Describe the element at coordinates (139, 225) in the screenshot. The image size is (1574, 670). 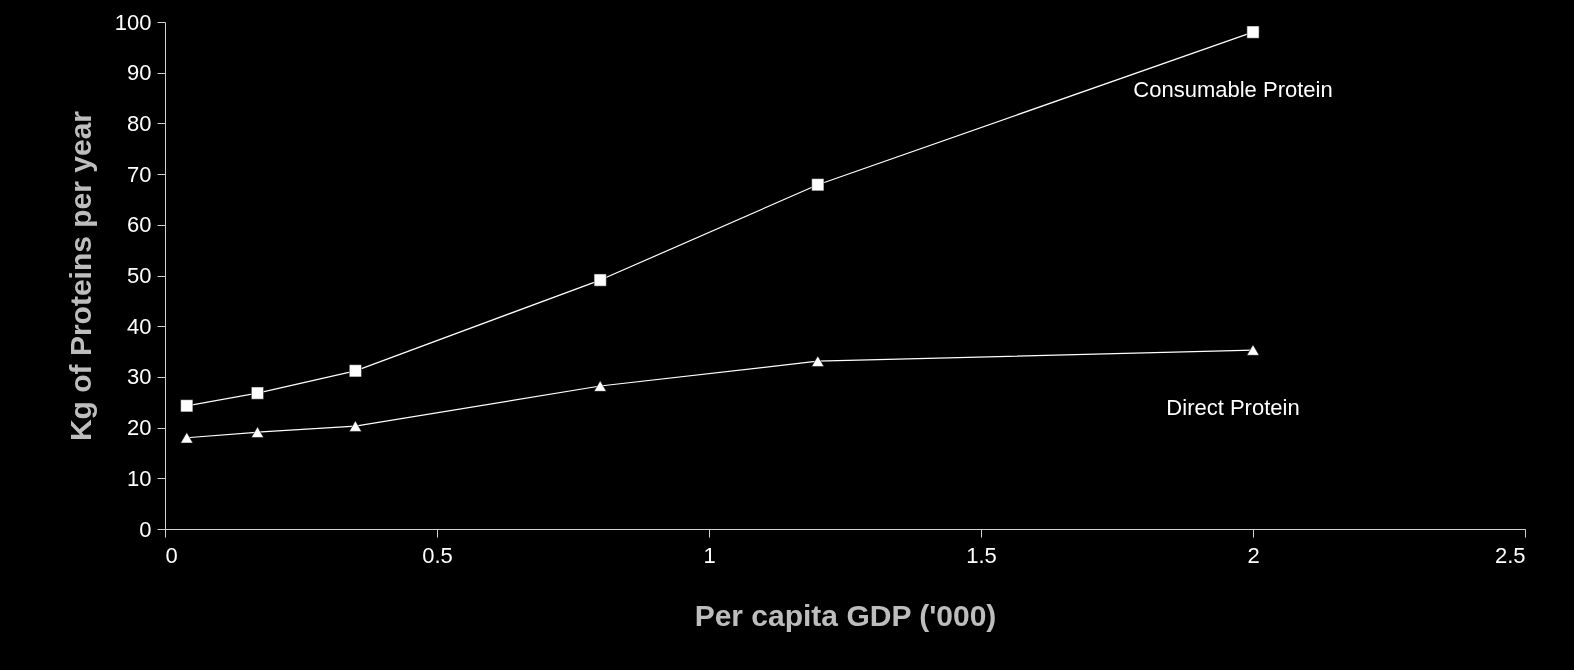
I see `y-tick-label: 60` at that location.